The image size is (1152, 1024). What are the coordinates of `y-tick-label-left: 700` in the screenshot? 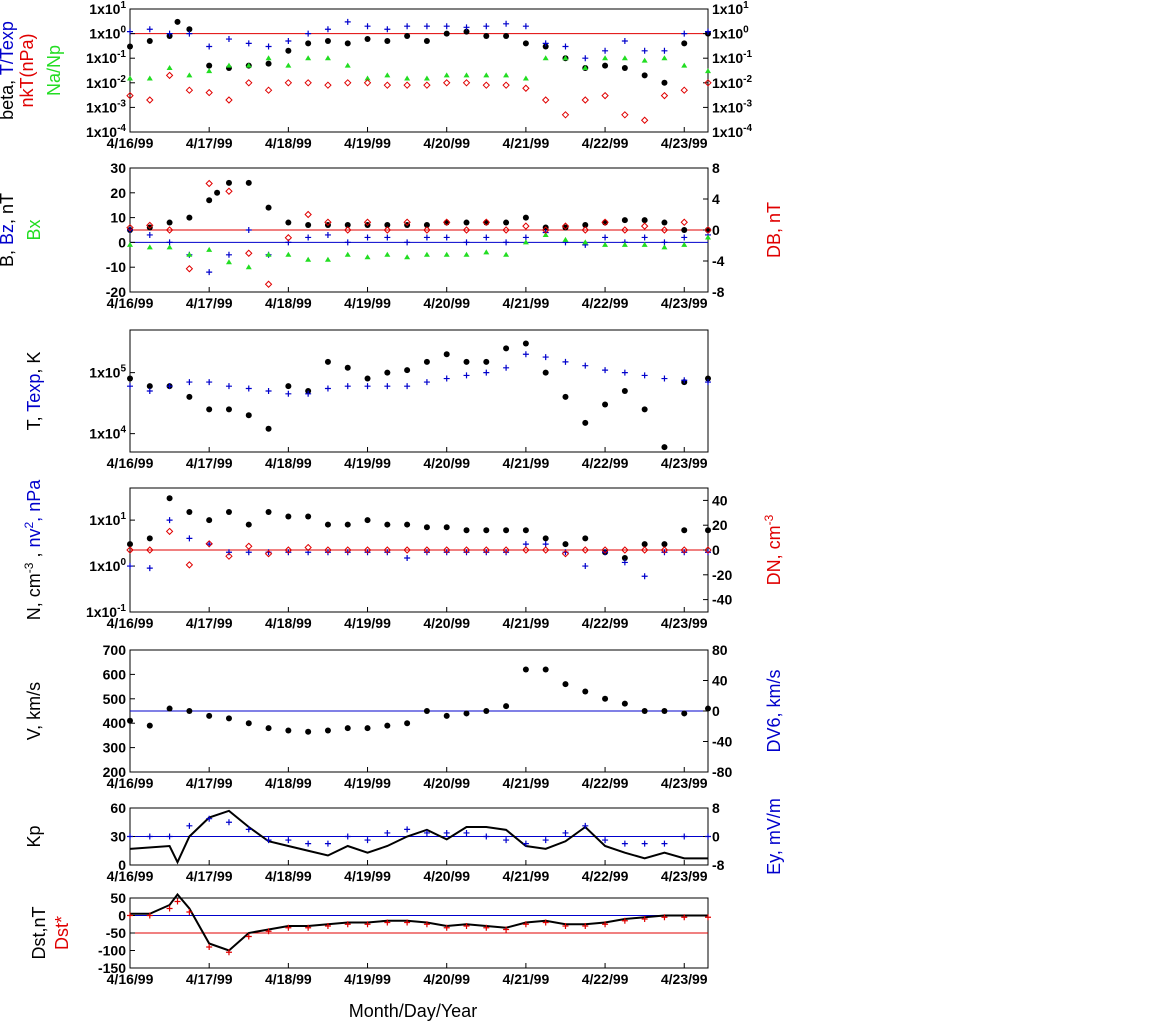 It's located at (115, 650).